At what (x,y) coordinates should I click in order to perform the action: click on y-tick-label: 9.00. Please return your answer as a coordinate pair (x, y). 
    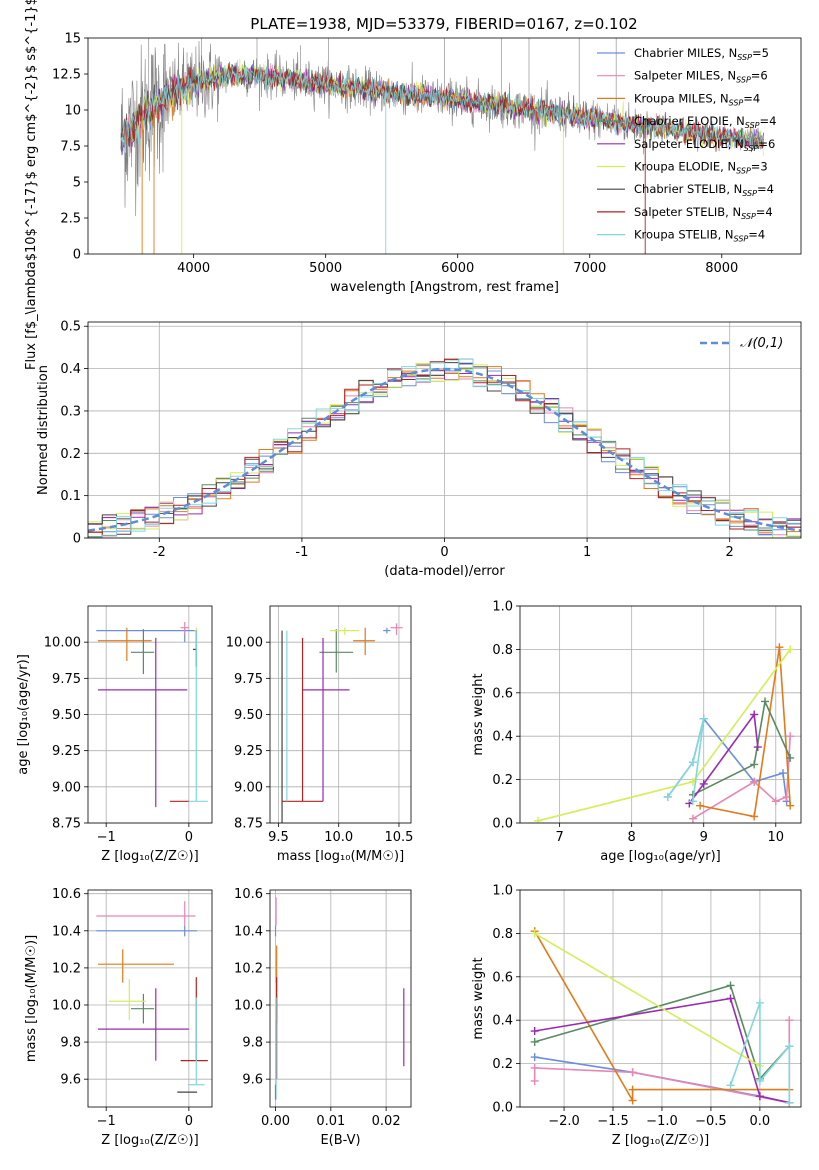
    Looking at the image, I should click on (248, 787).